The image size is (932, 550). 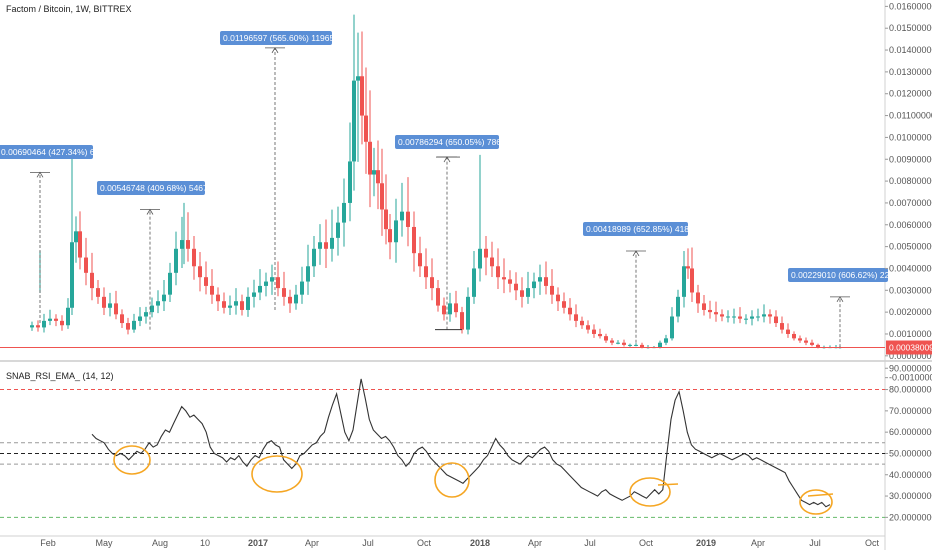 I want to click on price-tick-label: 0.00100000, so click(x=910, y=334).